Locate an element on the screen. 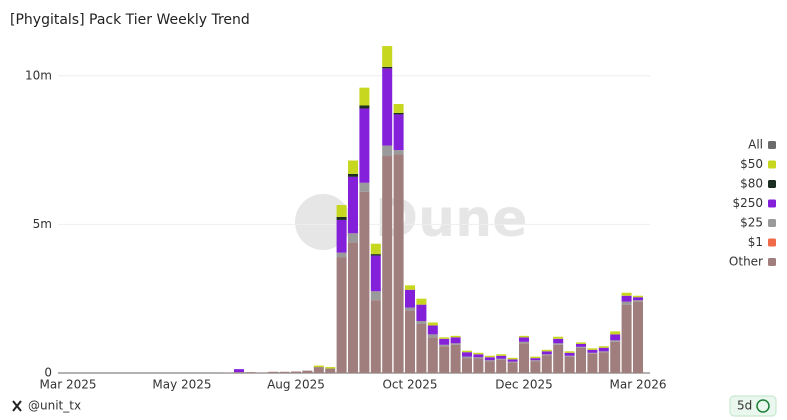 This screenshot has height=420, width=787. legend-label: $25 is located at coordinates (751, 223).